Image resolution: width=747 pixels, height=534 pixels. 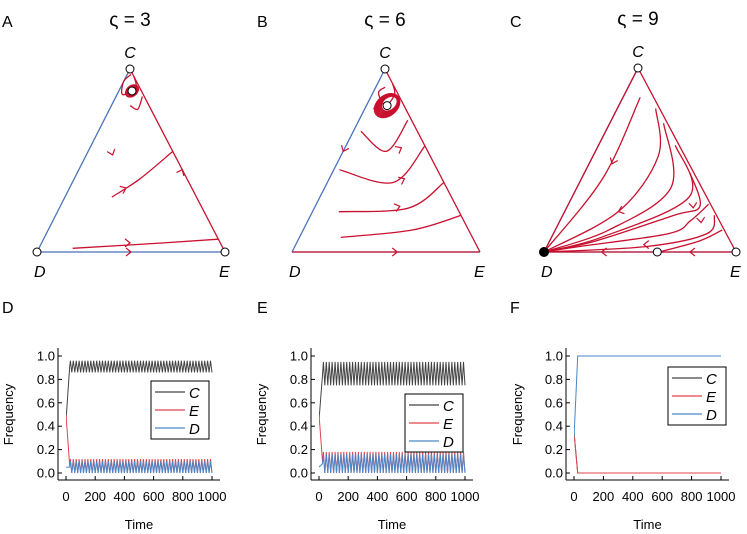 What do you see at coordinates (7, 22) in the screenshot?
I see `panel-letter: A` at bounding box center [7, 22].